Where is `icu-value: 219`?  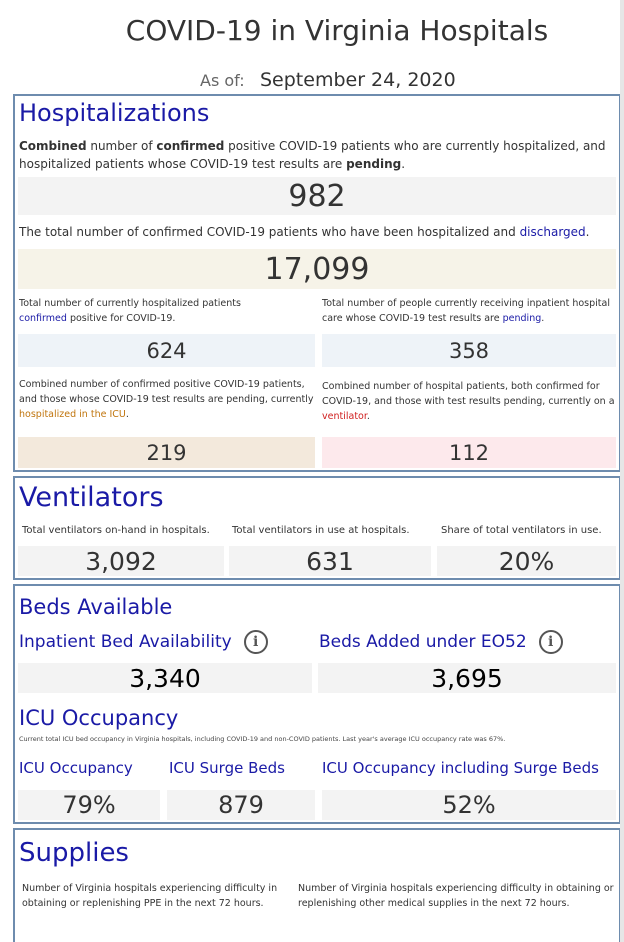
icu-value: 219 is located at coordinates (166, 452).